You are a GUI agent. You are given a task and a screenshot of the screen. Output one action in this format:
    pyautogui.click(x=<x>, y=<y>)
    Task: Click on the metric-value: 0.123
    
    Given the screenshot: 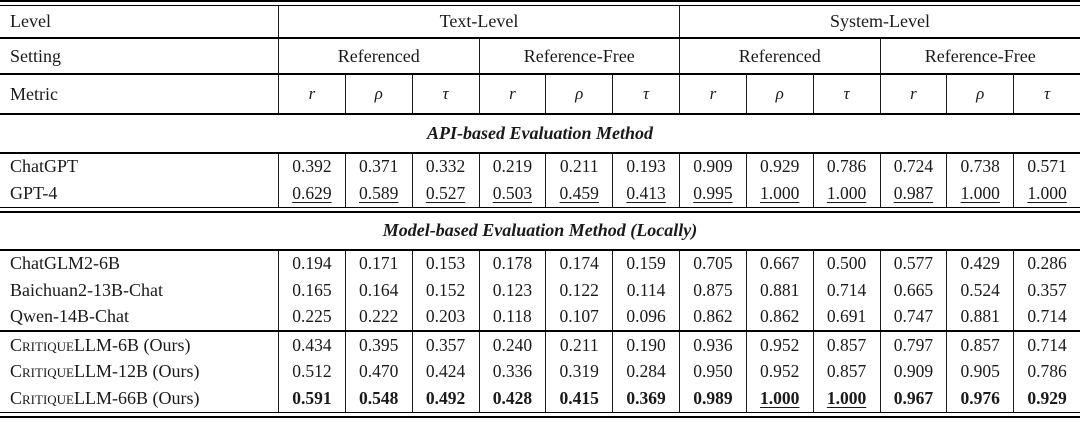 What is the action you would take?
    pyautogui.click(x=512, y=290)
    